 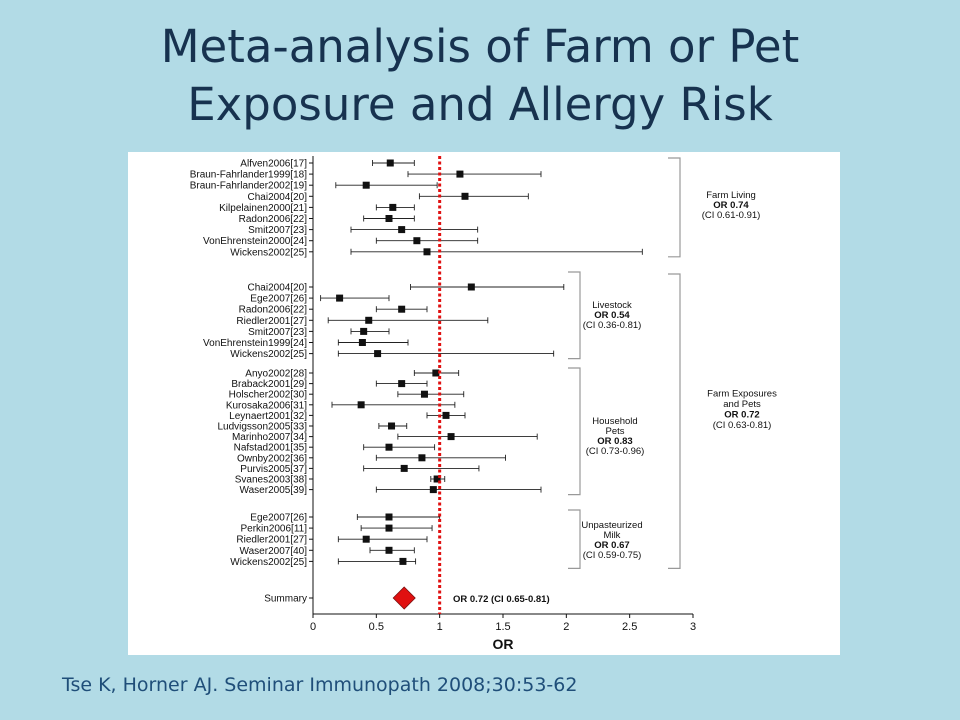 I want to click on x-tick-label: 2.5, so click(x=629, y=627).